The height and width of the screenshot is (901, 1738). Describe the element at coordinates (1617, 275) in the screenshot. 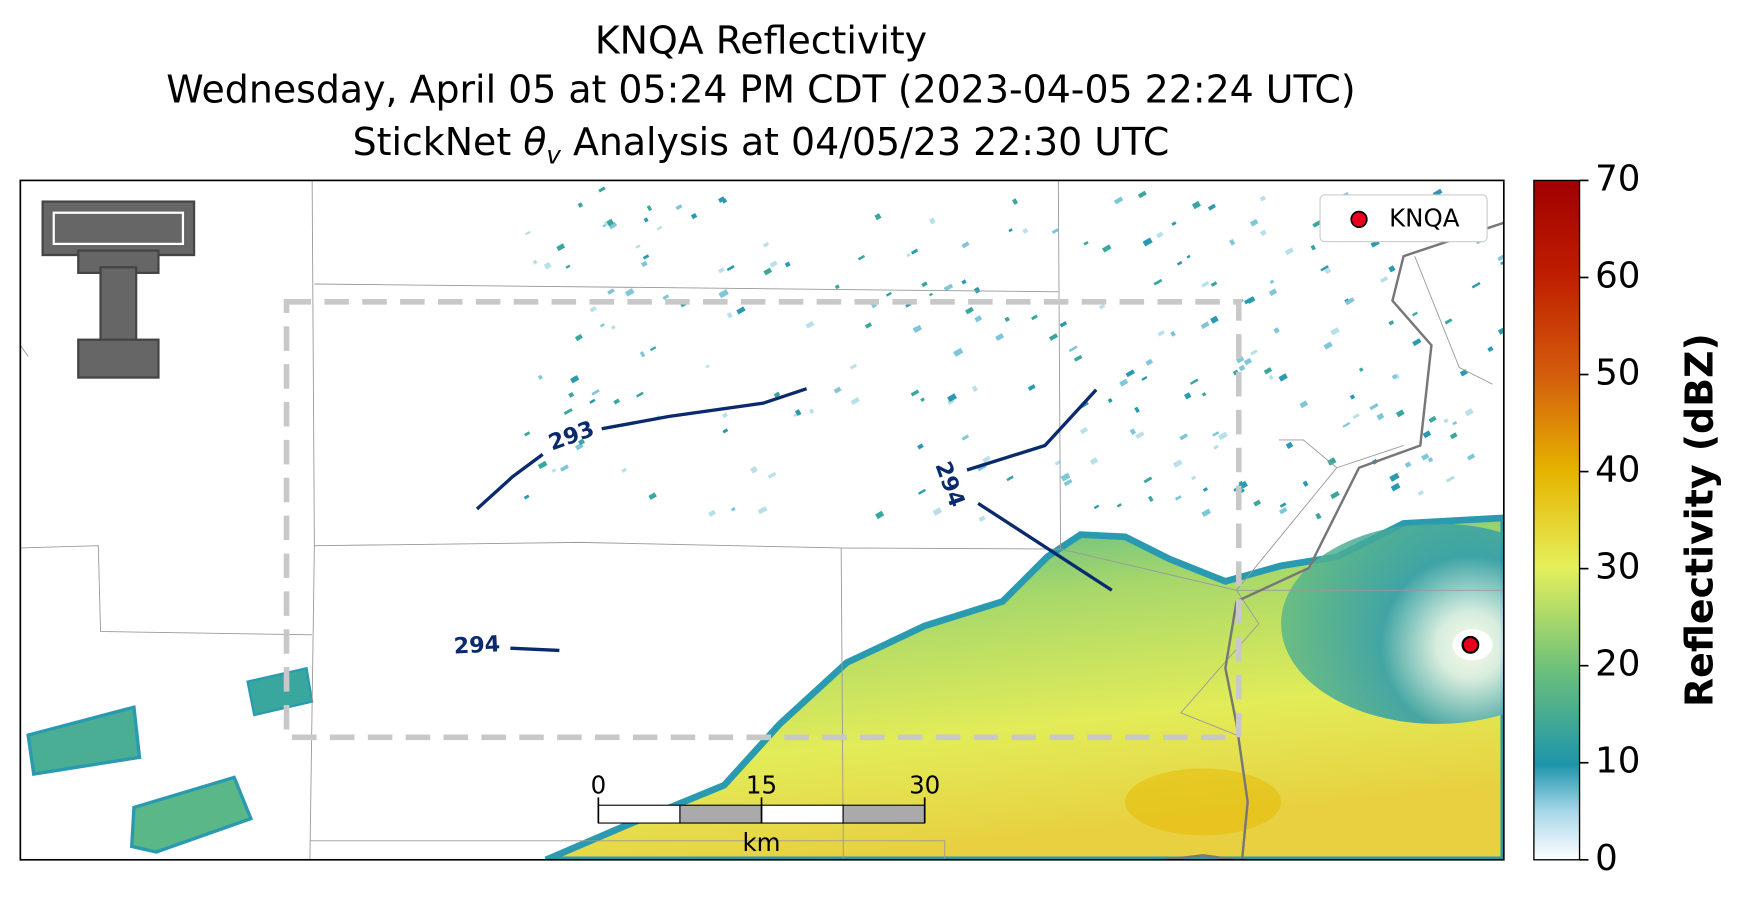

I see `colorbar-tick-label: 60` at that location.